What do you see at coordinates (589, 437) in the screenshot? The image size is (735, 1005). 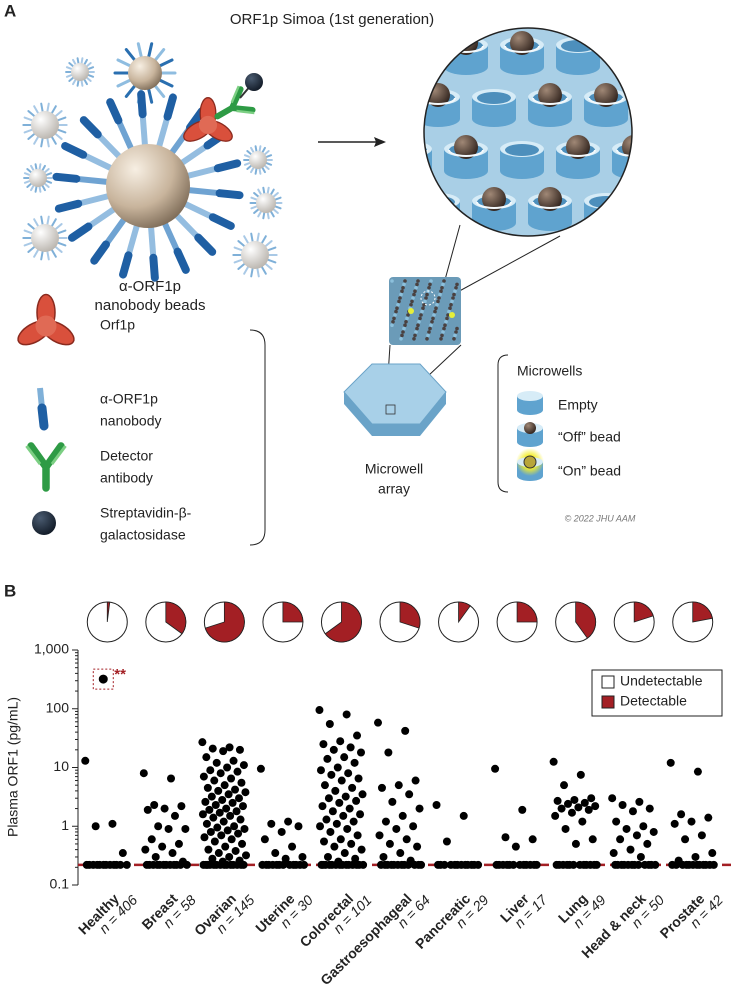 I see `microwell-label: “Off” bead` at bounding box center [589, 437].